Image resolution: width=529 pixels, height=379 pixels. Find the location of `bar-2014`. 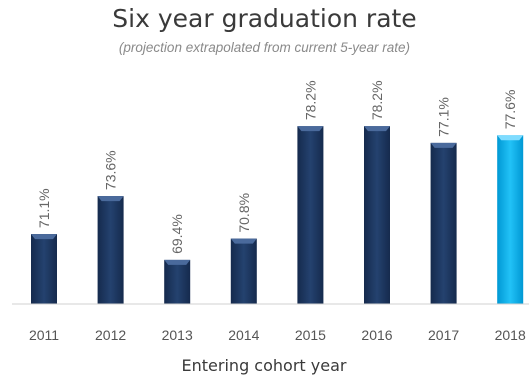

bar-2014 is located at coordinates (243, 271).